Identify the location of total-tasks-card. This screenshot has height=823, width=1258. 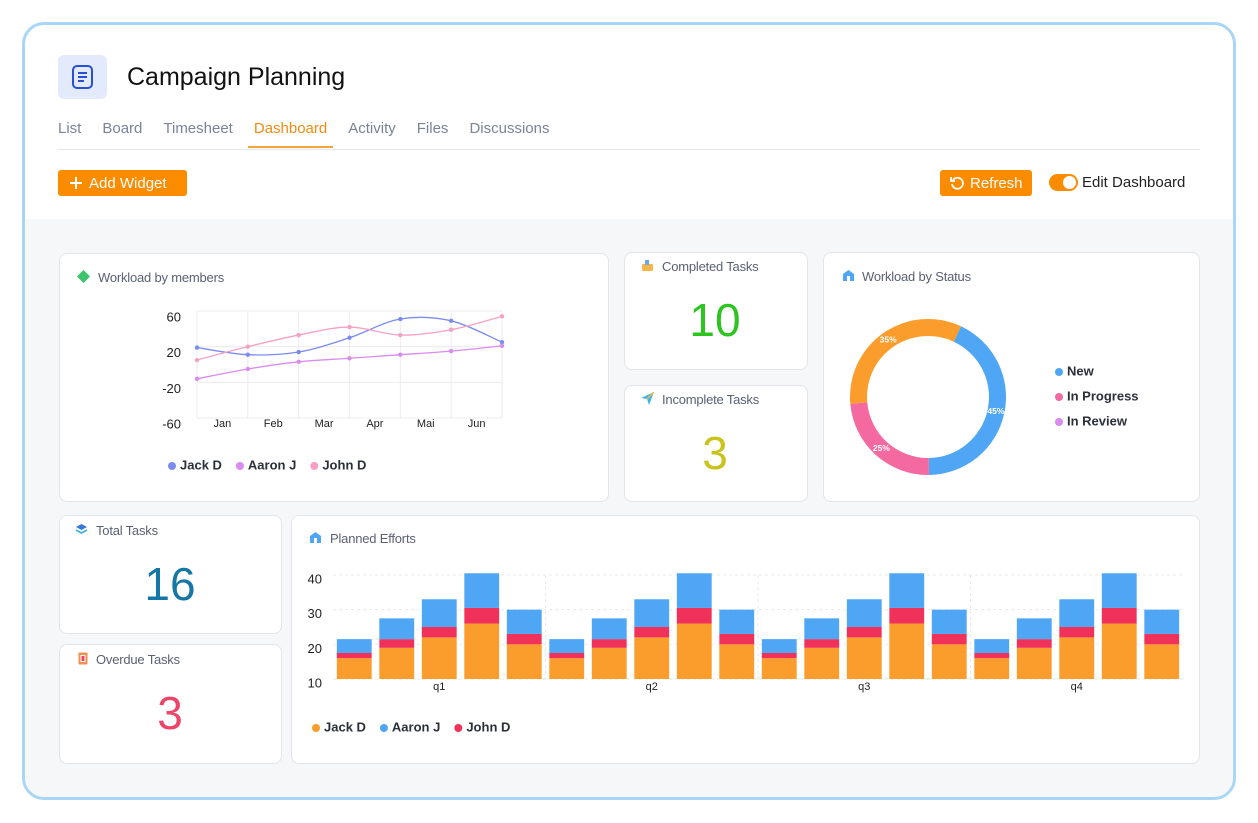
(170, 574).